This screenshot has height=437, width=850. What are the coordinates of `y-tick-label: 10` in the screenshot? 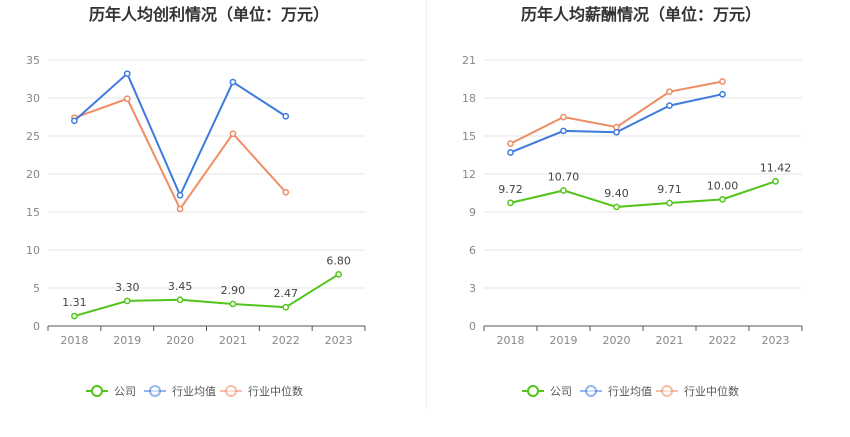 It's located at (33, 250).